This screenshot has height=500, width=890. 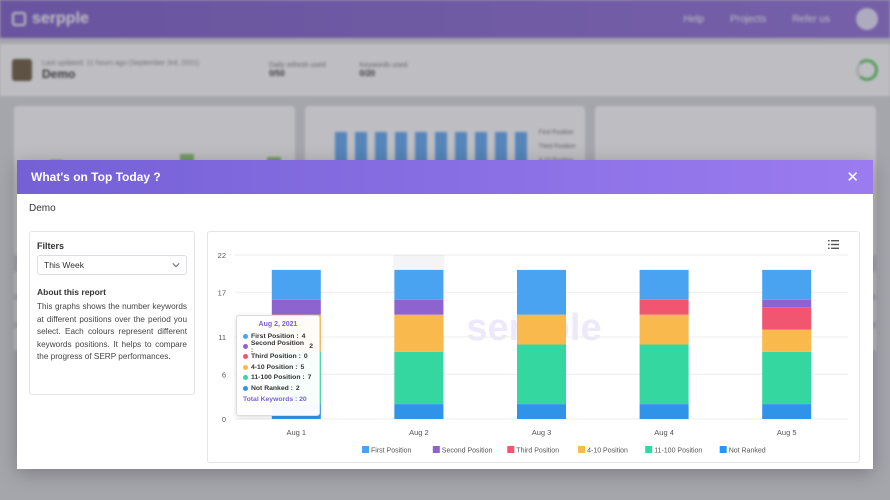 What do you see at coordinates (391, 451) in the screenshot?
I see `legend-label: First Position` at bounding box center [391, 451].